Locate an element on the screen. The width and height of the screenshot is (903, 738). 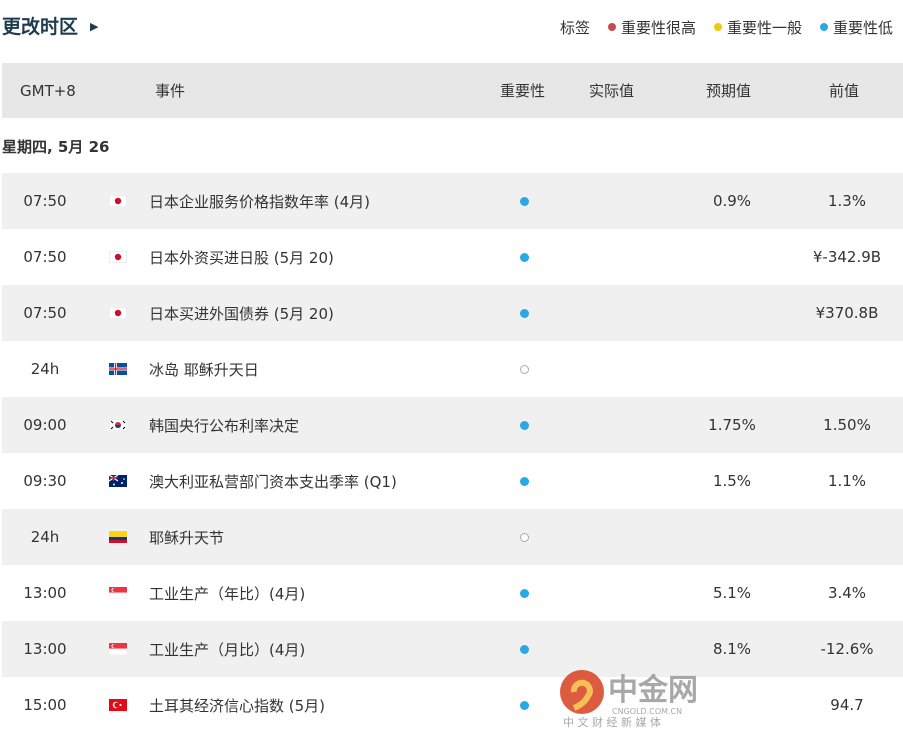
event-name: 澳大利亚私营部门资本支出季率 (Q1) is located at coordinates (273, 481).